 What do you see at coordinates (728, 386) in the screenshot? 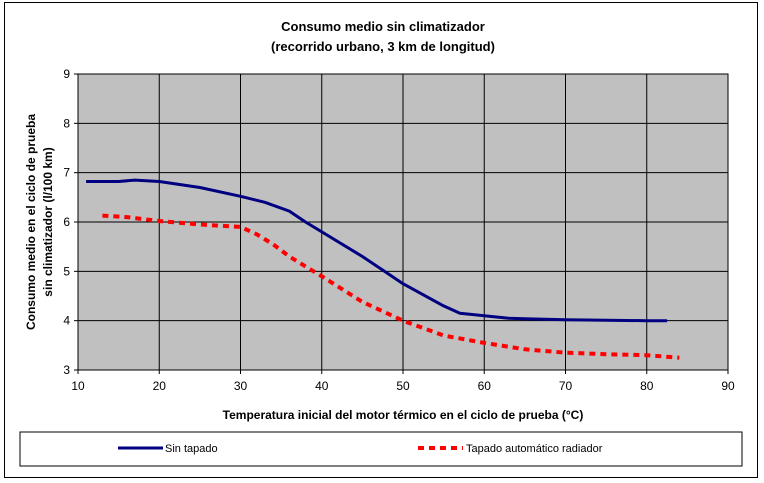
I see `x-tick-label: 90` at bounding box center [728, 386].